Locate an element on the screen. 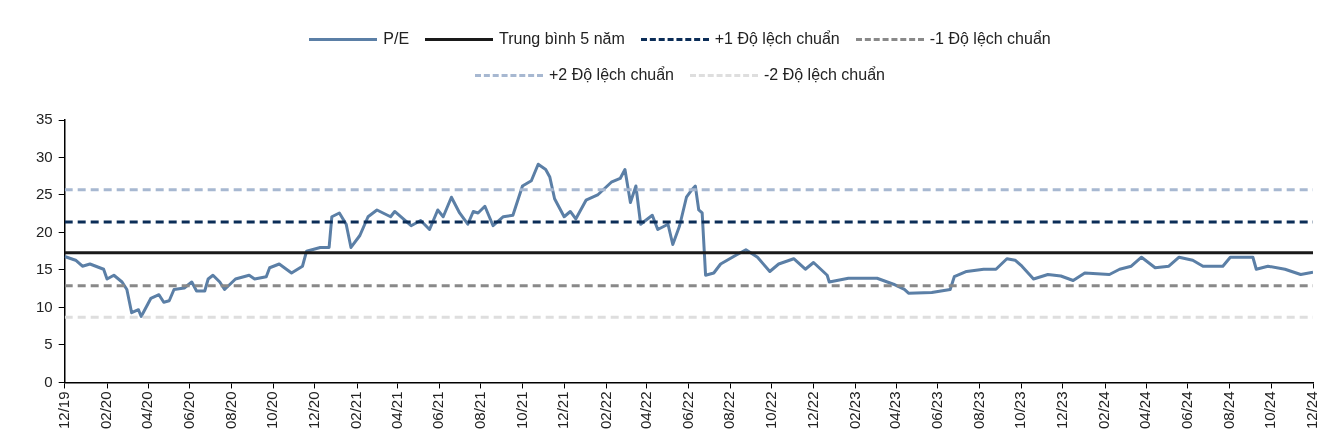 Image resolution: width=1341 pixels, height=434 pixels. x-tick-label: 10/21 is located at coordinates (521, 410).